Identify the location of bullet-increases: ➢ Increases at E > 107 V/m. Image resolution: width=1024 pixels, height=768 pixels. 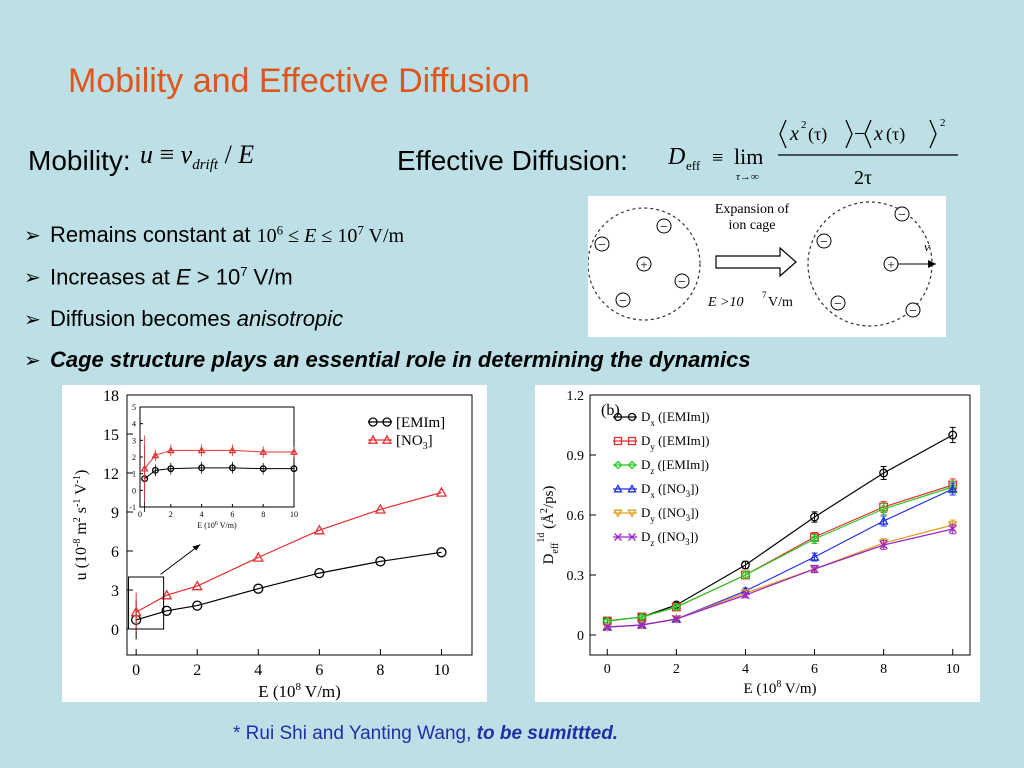
(158, 277).